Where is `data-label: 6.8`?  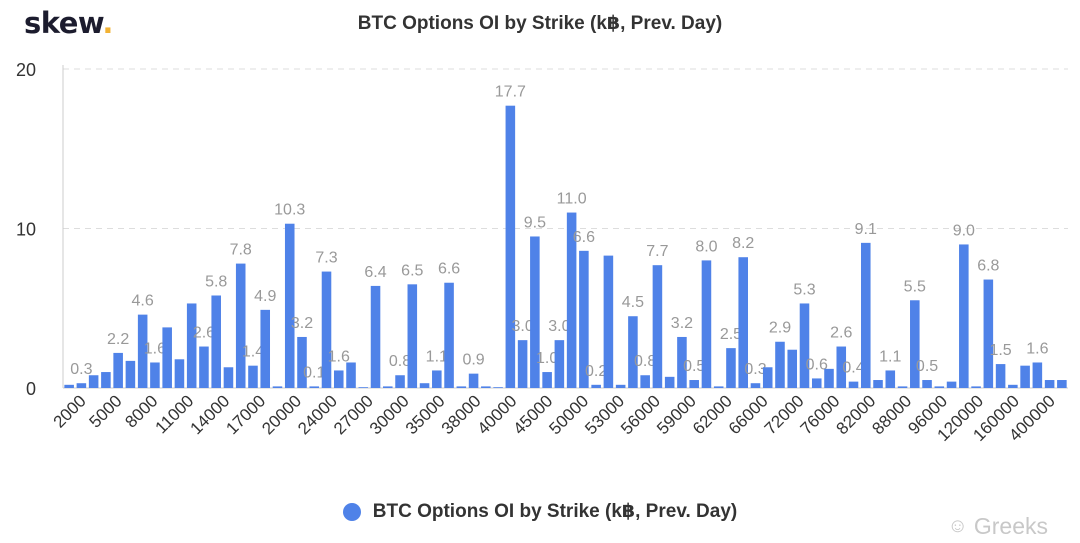 data-label: 6.8 is located at coordinates (988, 266).